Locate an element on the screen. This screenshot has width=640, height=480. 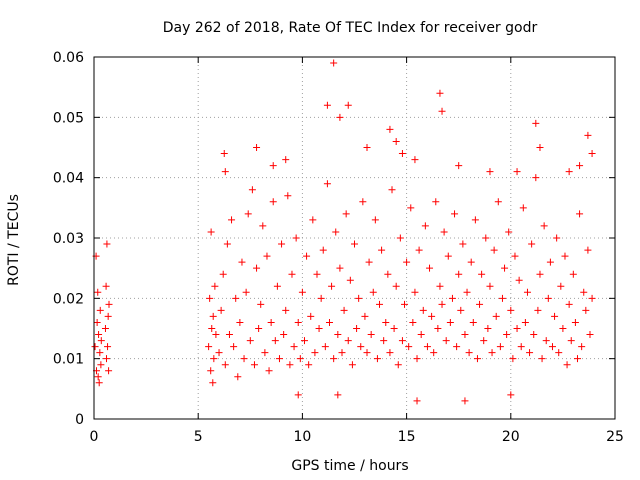
y-tick-label: 0.03 is located at coordinates (68, 239).